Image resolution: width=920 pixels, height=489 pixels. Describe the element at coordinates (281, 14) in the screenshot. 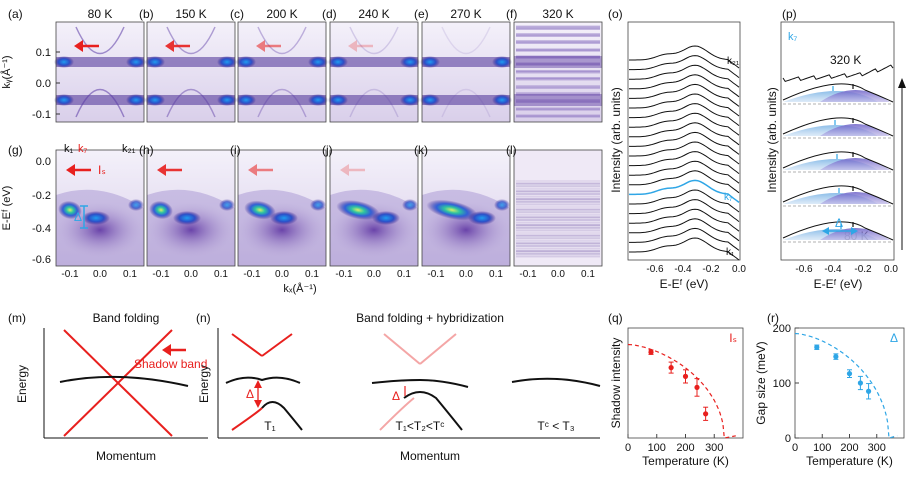

I see `temperature-label: 200 K` at that location.